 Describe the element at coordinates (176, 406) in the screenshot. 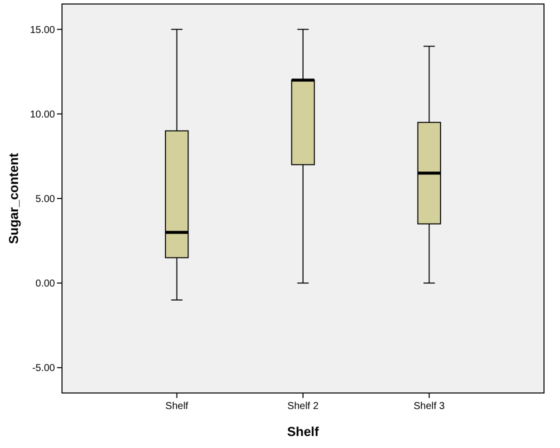

I see `x-tick-label: Shelf` at that location.